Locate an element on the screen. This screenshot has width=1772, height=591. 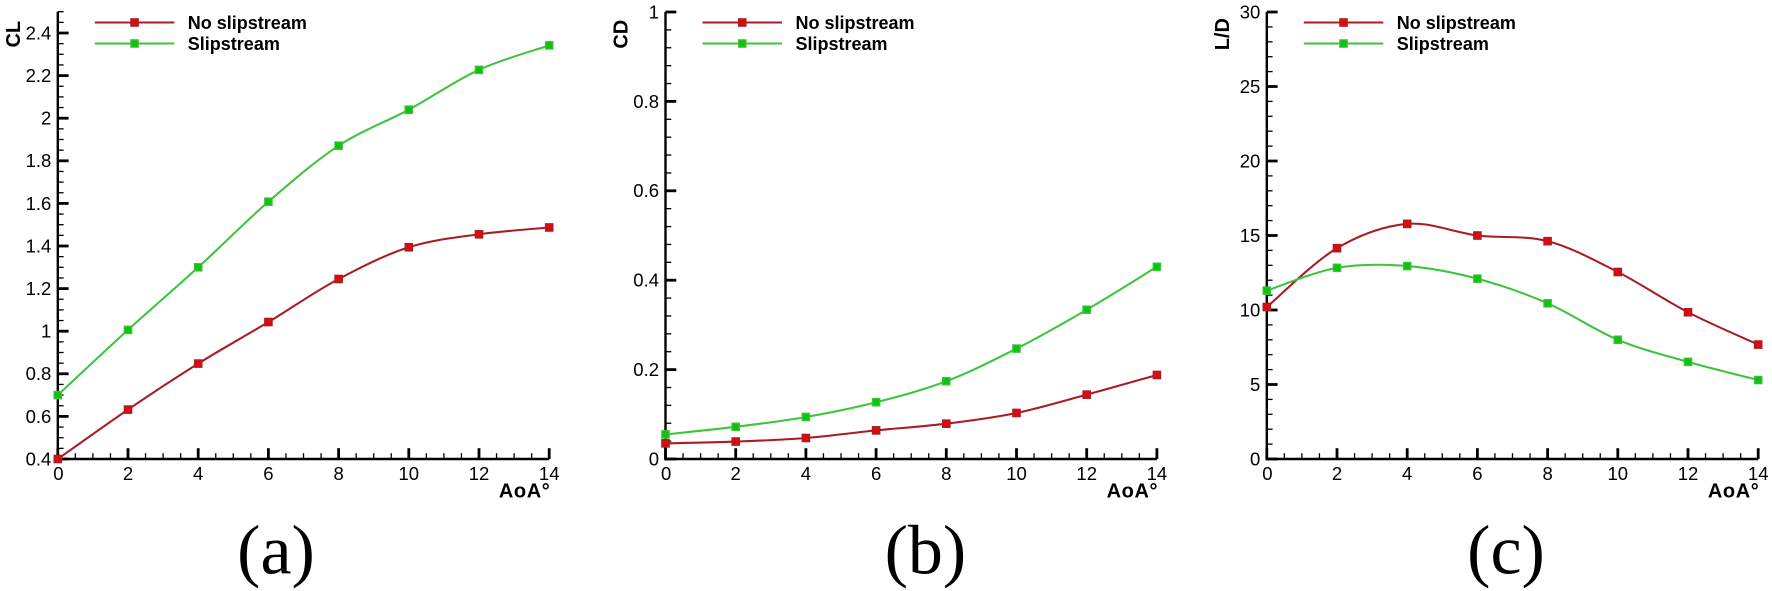
svg-text: 5 is located at coordinates (1255, 384).